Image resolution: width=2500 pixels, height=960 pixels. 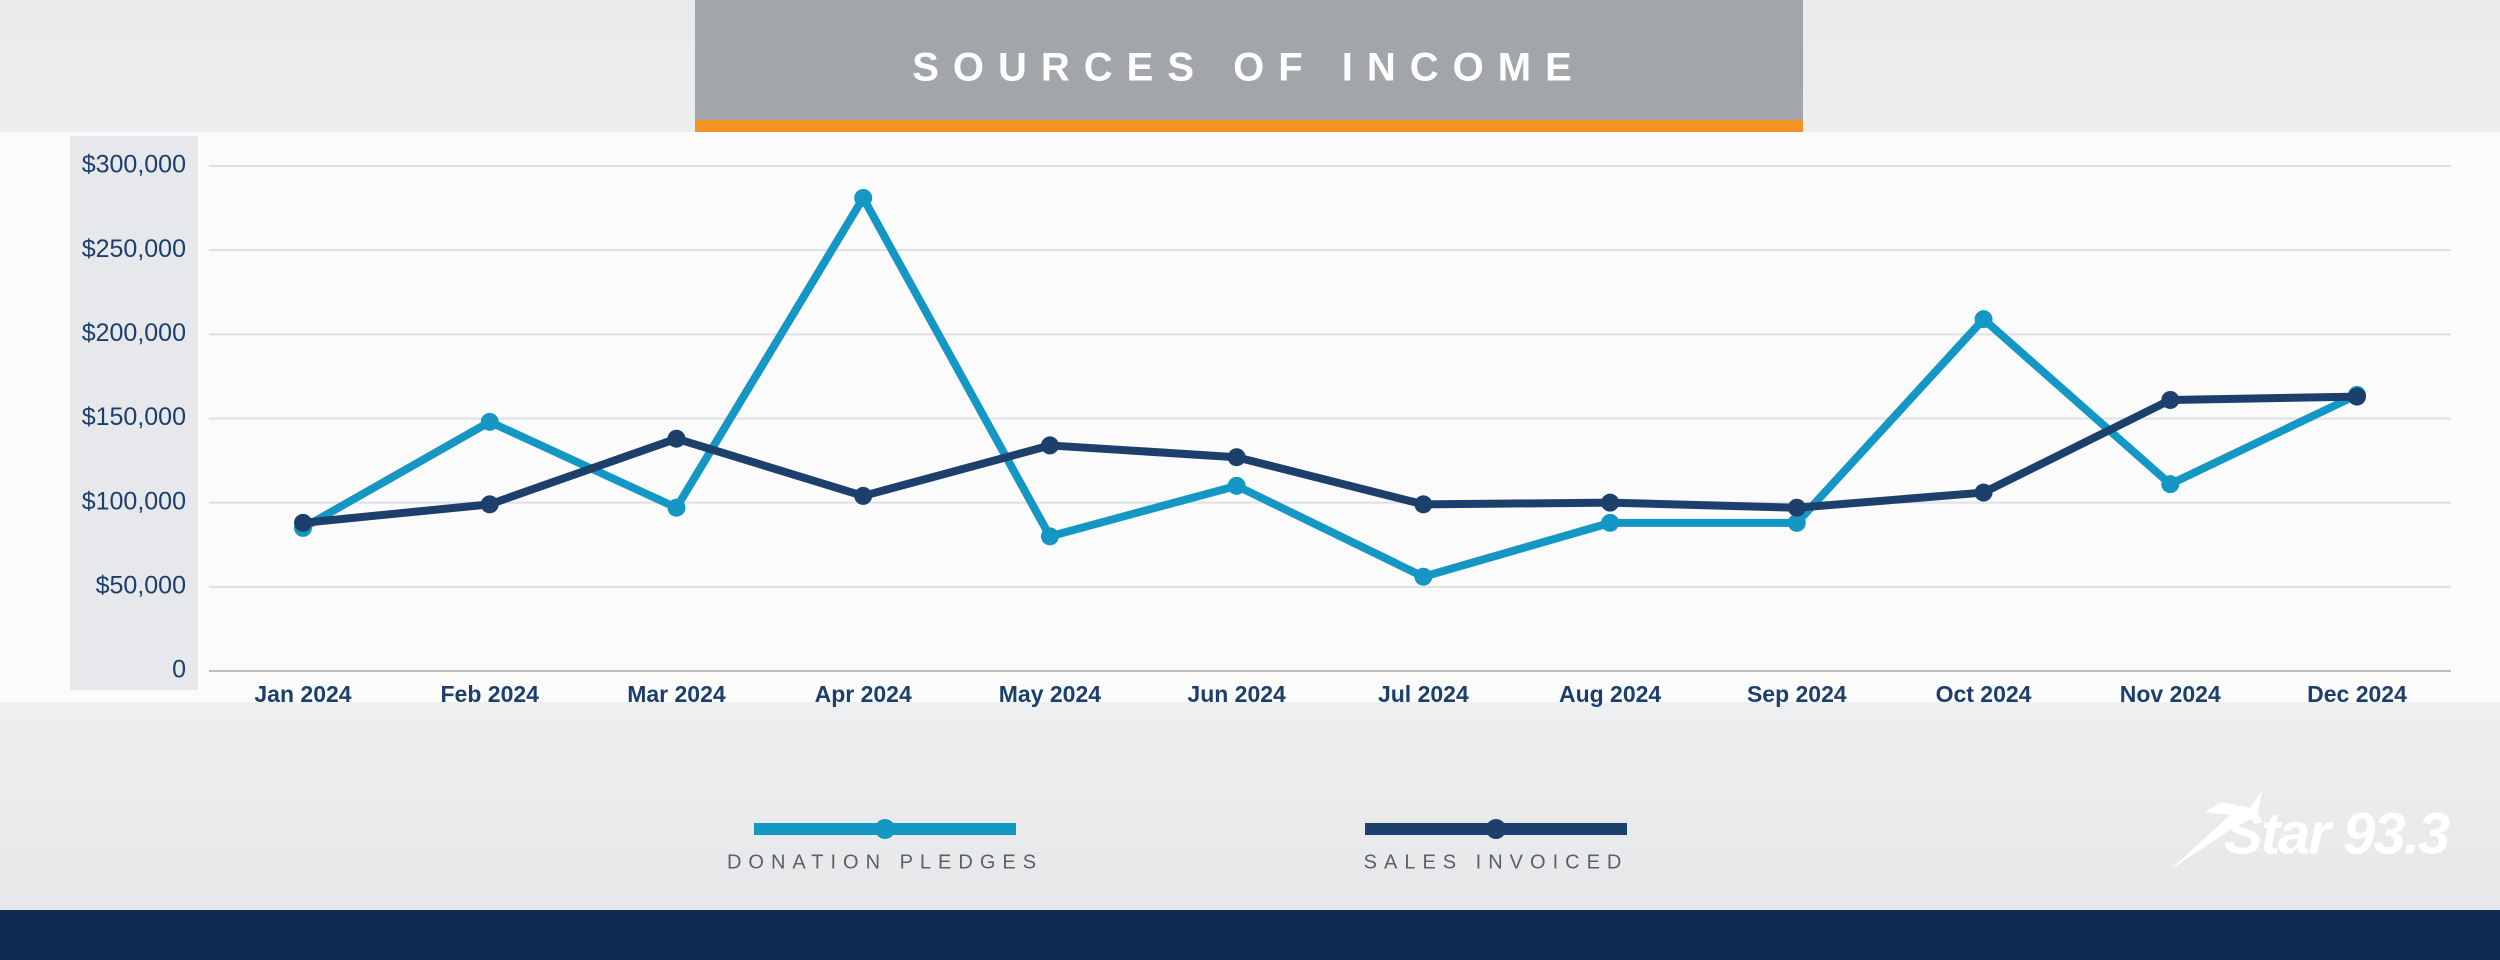 I want to click on x-tick-label: Dec 2024, so click(x=2357, y=694).